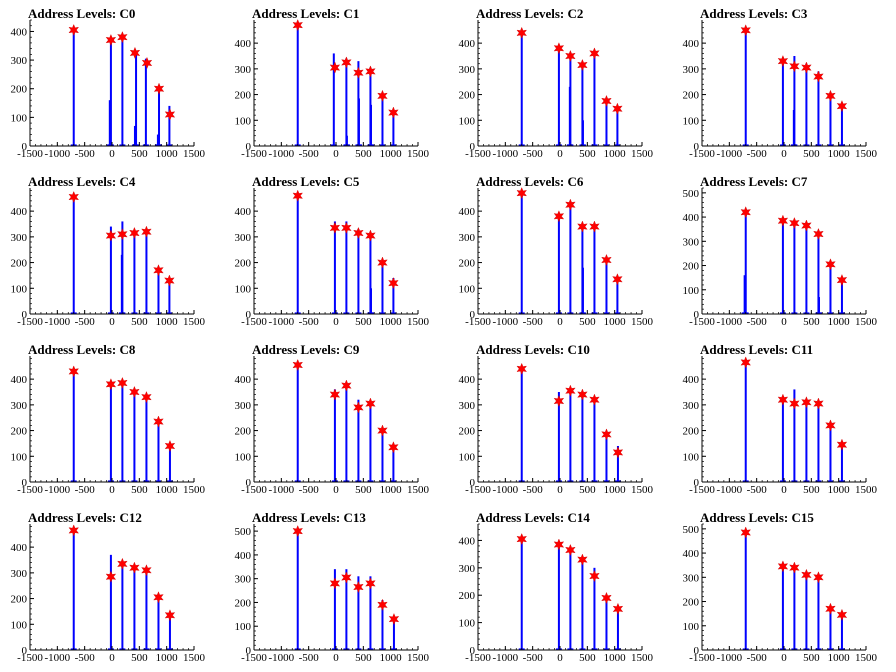  What do you see at coordinates (530, 13) in the screenshot?
I see `chart-title: Address Levels: C2` at bounding box center [530, 13].